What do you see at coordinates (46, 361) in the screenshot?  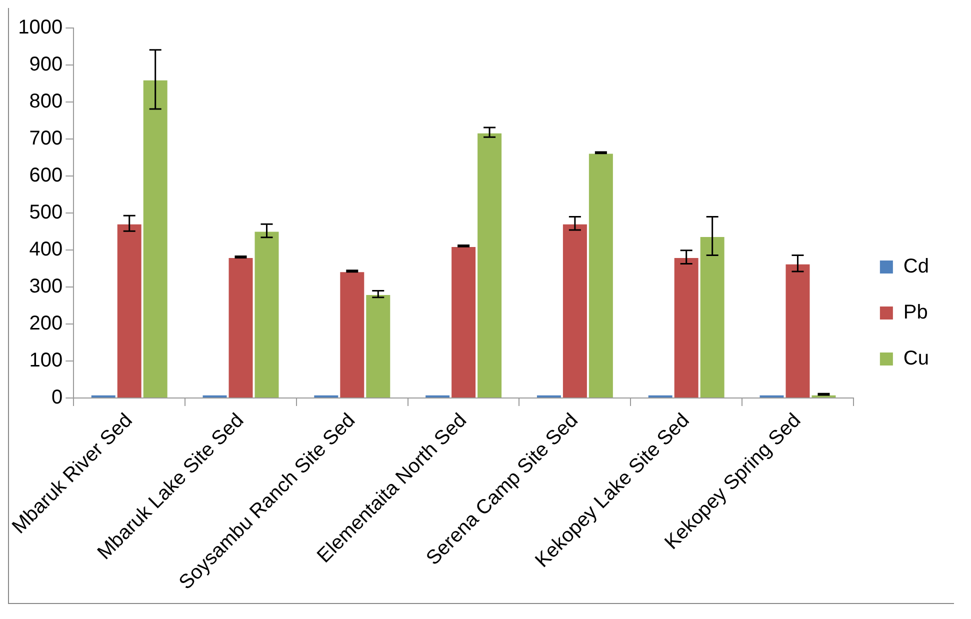 I see `y-tick-label: 100` at bounding box center [46, 361].